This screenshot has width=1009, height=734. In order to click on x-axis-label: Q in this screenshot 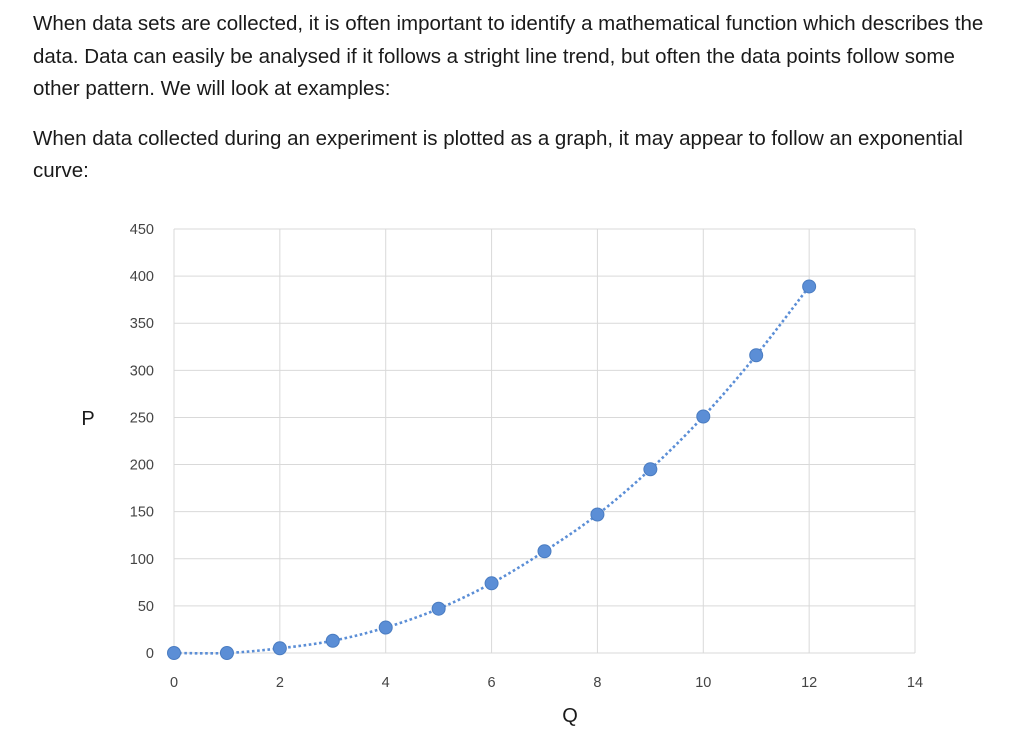, I will do `click(570, 716)`.